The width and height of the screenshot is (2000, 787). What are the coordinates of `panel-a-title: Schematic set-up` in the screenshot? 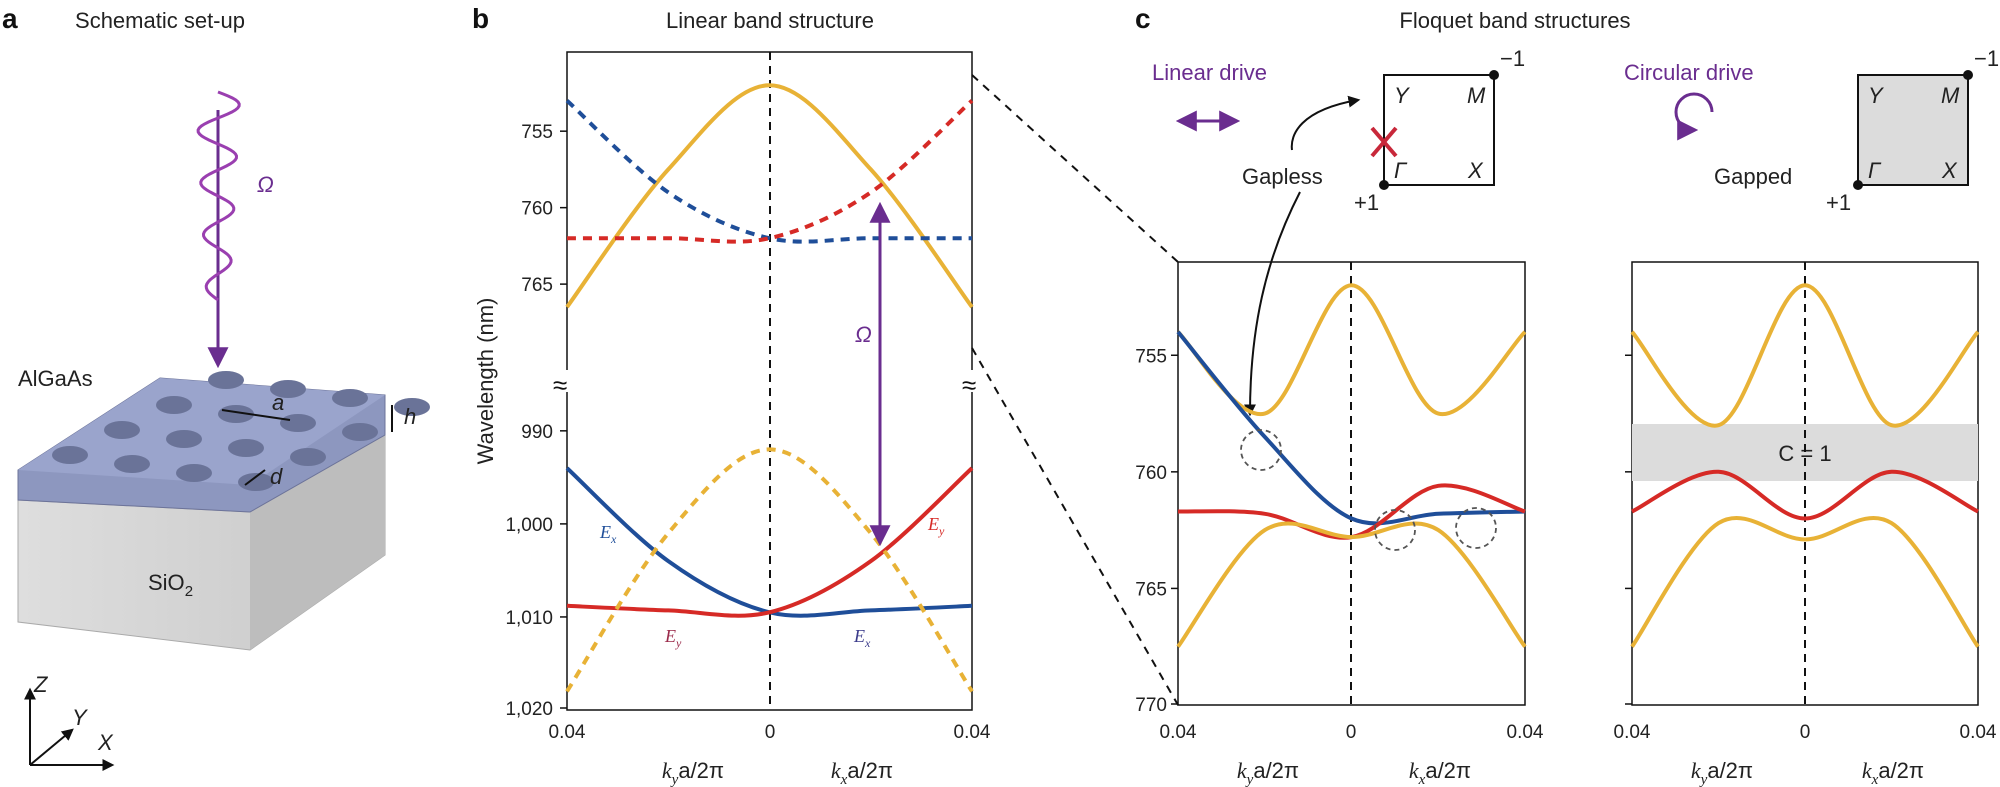 It's located at (160, 20).